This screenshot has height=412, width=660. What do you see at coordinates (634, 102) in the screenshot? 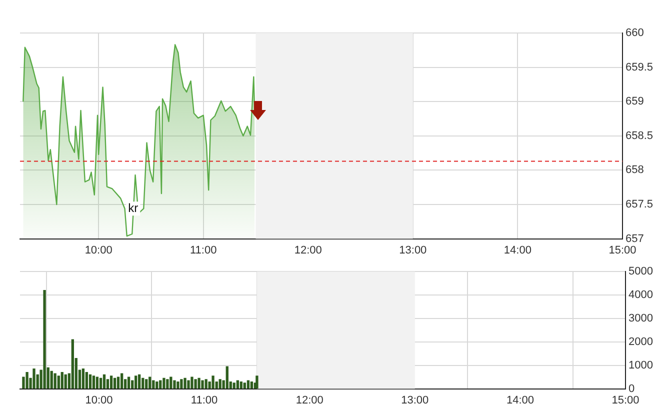
I see `y-tick-label: 659` at bounding box center [634, 102].